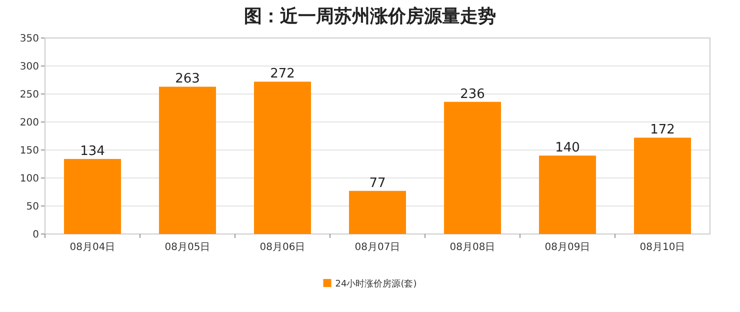 This screenshot has height=312, width=740. I want to click on data-label: 272, so click(282, 74).